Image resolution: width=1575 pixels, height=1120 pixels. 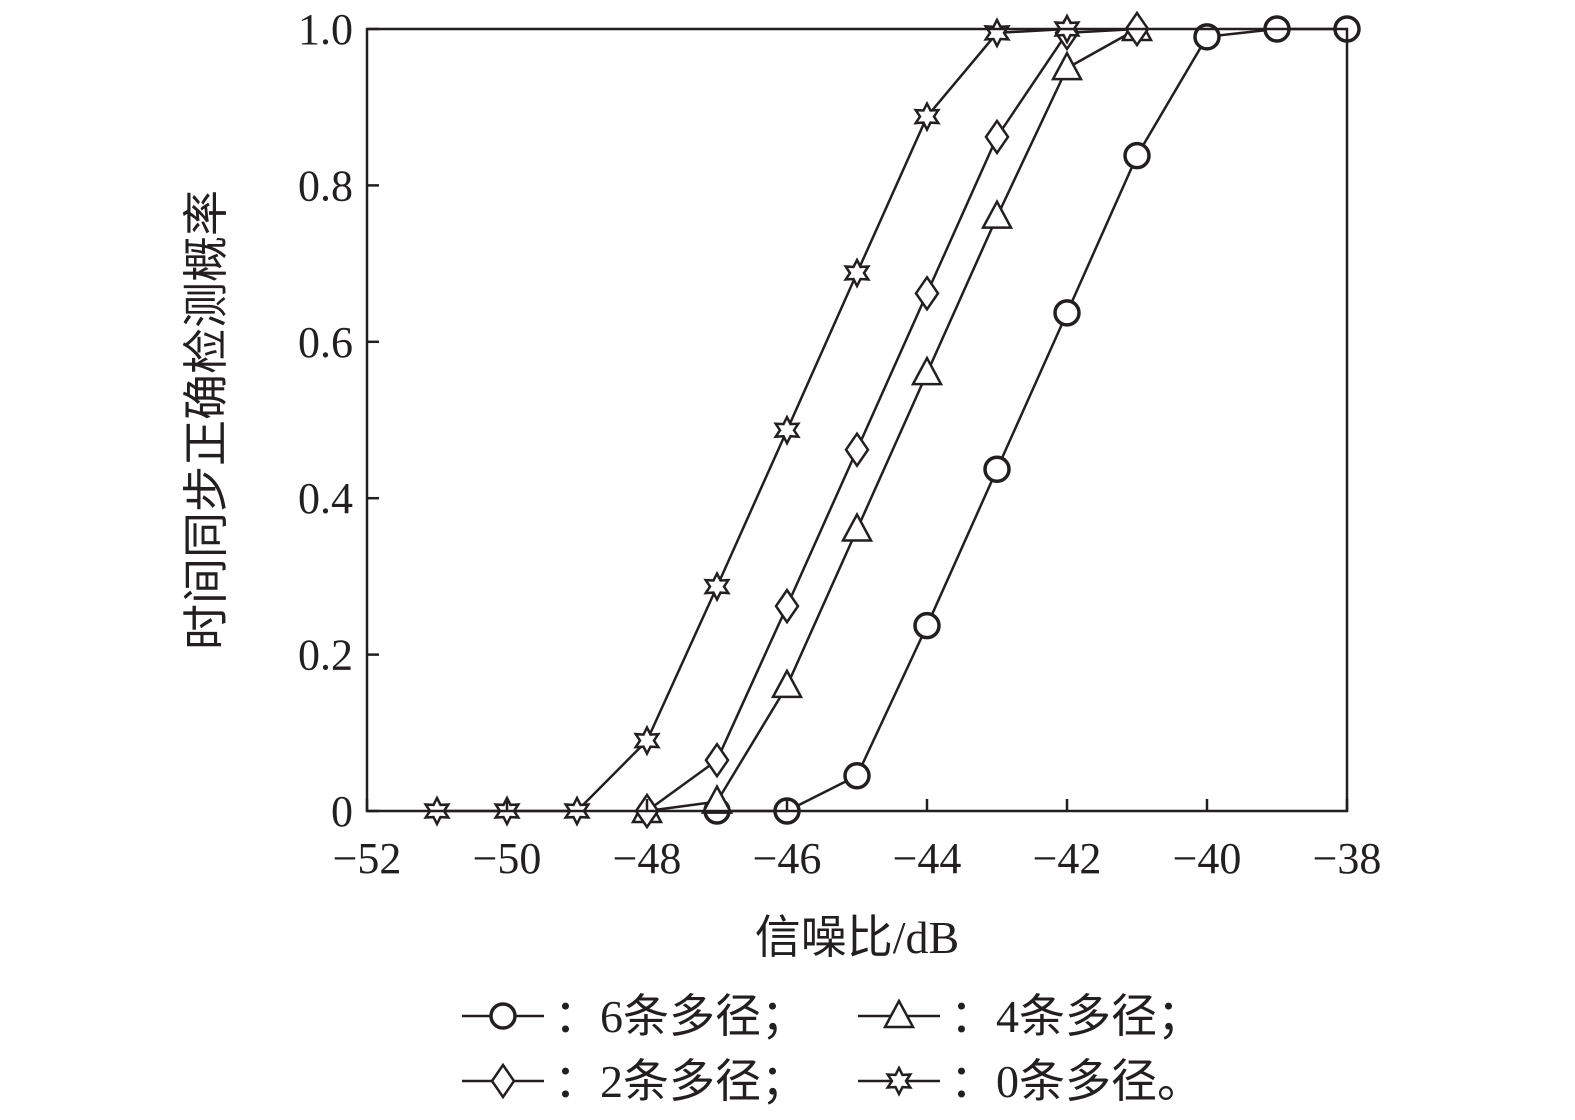 What do you see at coordinates (899, 1013) in the screenshot?
I see `legend-marker-triangle` at bounding box center [899, 1013].